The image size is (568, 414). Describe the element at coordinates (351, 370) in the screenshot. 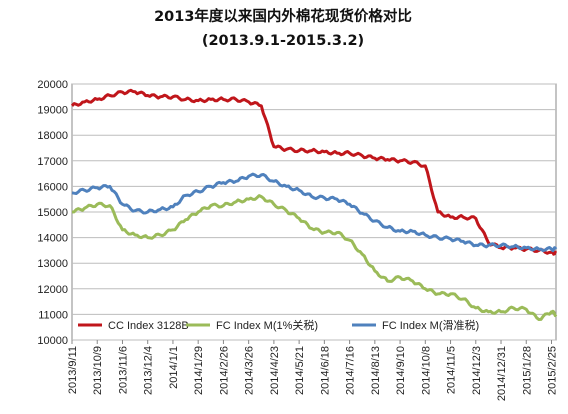

I see `x-tick-label: 2014/7/16` at that location.